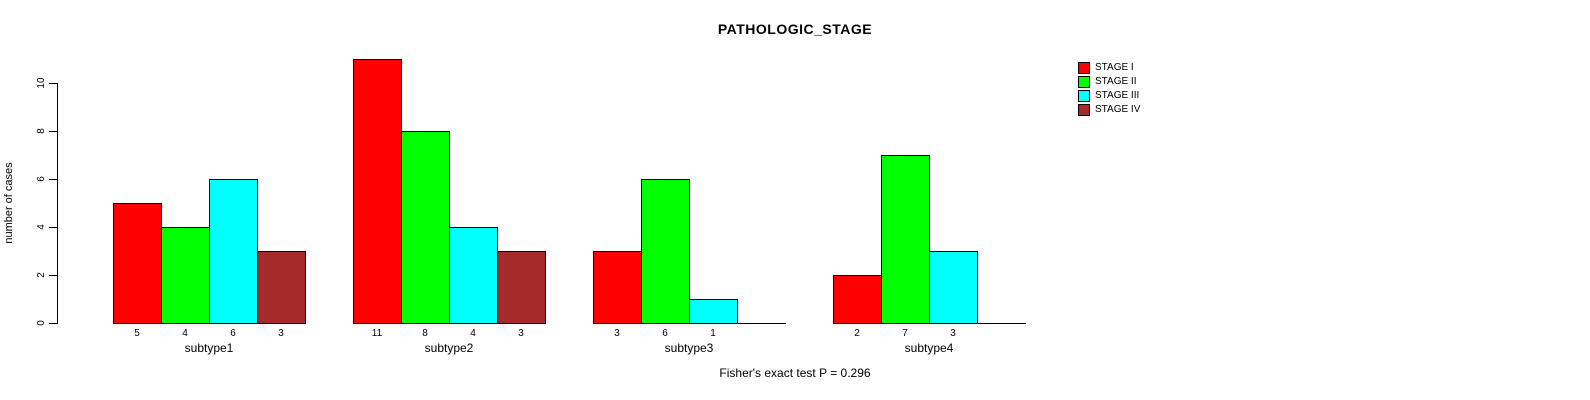 Image resolution: width=1590 pixels, height=400 pixels. Describe the element at coordinates (795, 29) in the screenshot. I see `chart-title: PATHOLOGIC_STAGE` at that location.